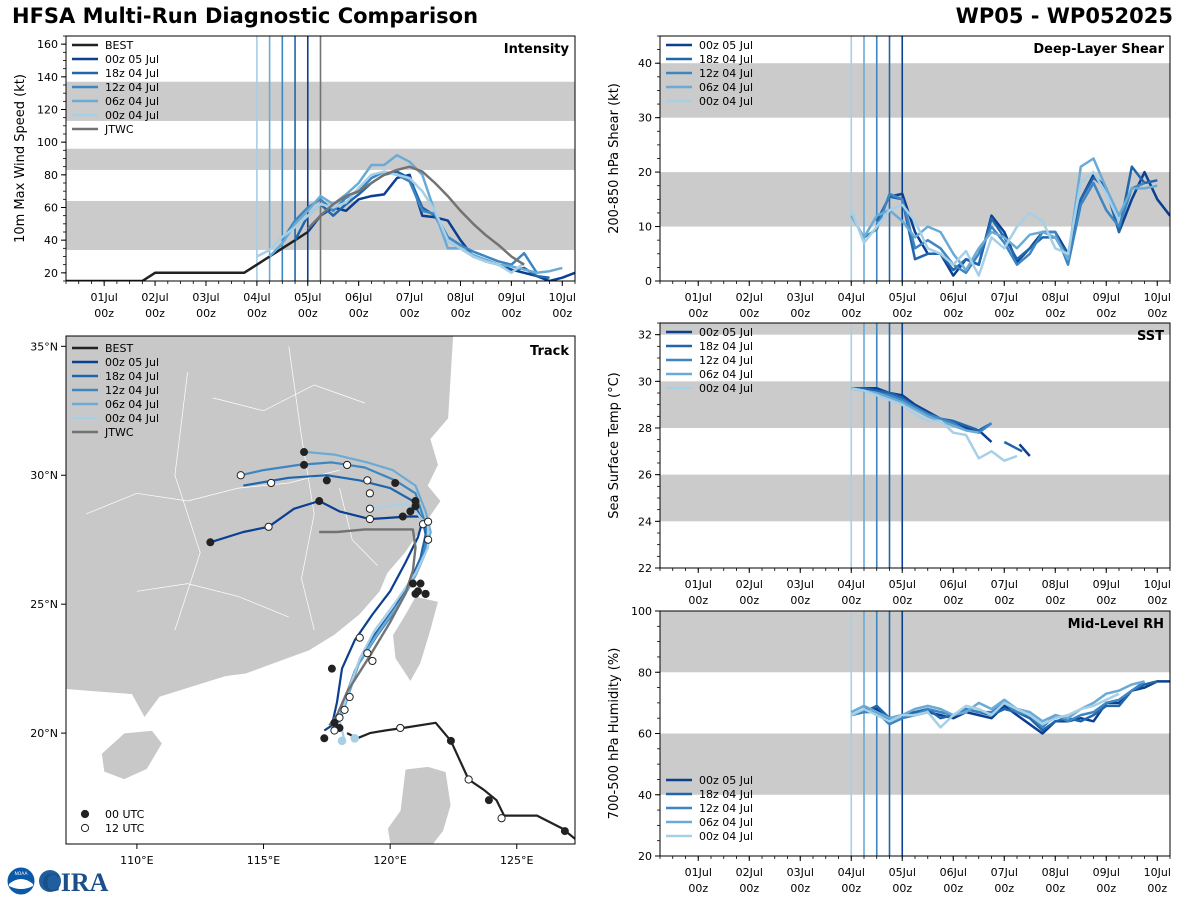 Image resolution: width=1200 pixels, height=900 pixels. I want to click on legend-label: 00z 05 Jul, so click(132, 59).